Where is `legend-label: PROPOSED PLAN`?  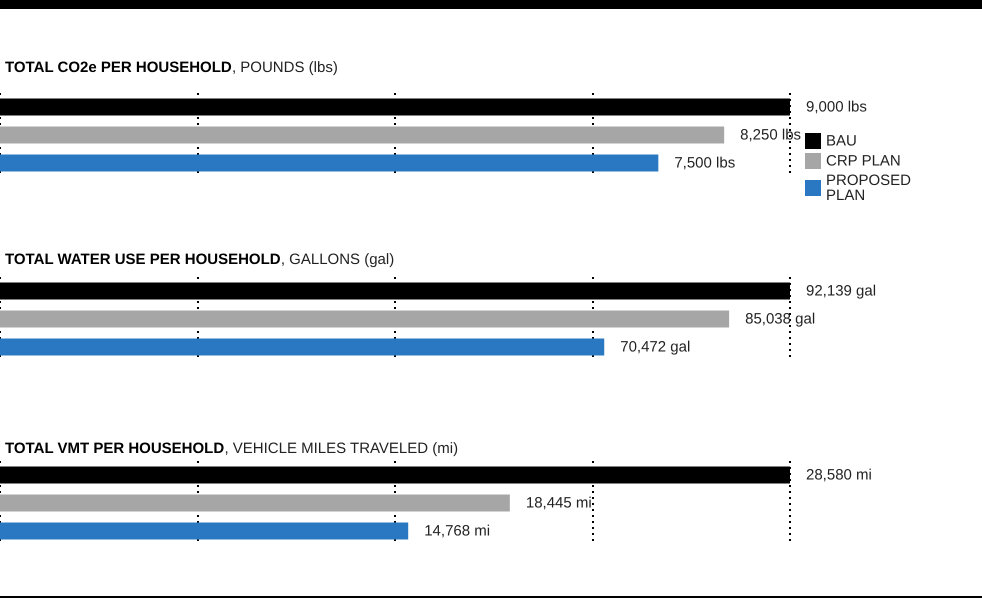
legend-label: PROPOSED PLAN is located at coordinates (871, 188).